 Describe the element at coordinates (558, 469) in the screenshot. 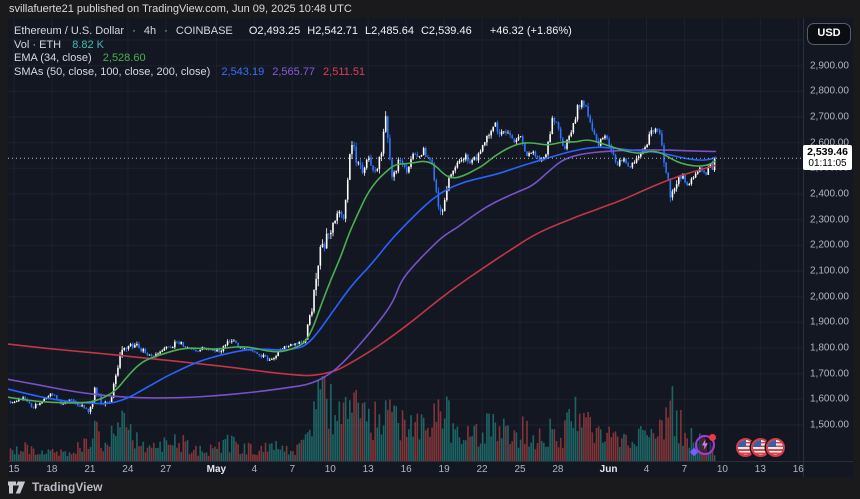

I see `time-tick-label: 28` at that location.